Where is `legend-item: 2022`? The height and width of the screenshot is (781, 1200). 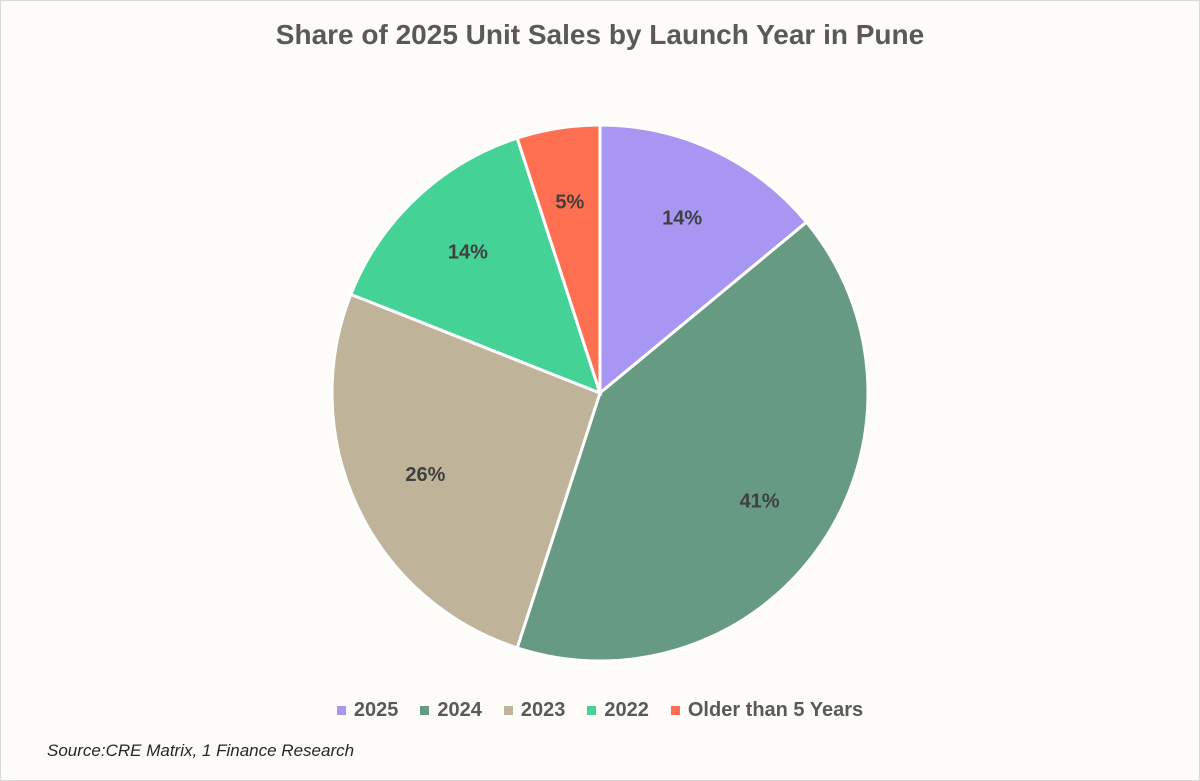
legend-item: 2022 is located at coordinates (618, 710).